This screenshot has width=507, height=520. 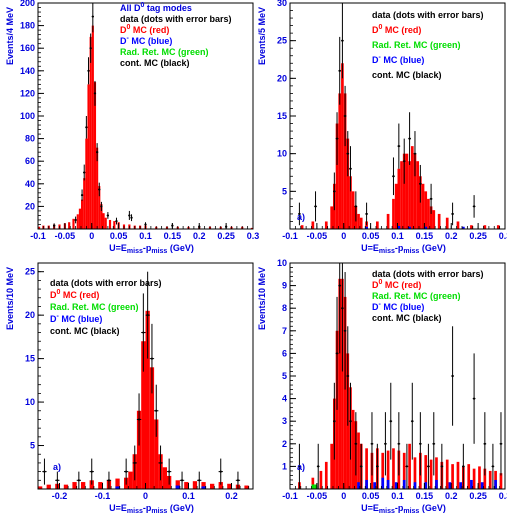 I want to click on y-tick-label: 100, so click(x=27, y=116).